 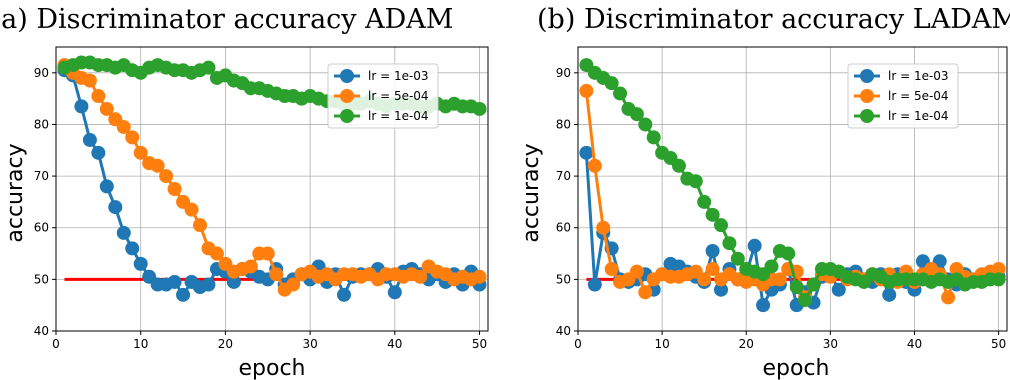 What do you see at coordinates (41, 279) in the screenshot?
I see `y-tick-label: 50` at bounding box center [41, 279].